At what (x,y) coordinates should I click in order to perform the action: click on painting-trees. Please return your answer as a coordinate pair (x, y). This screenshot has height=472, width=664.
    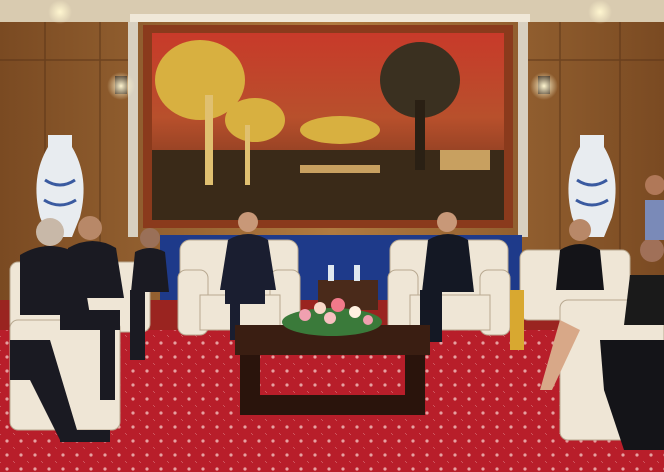
    Looking at the image, I should click on (307, 112).